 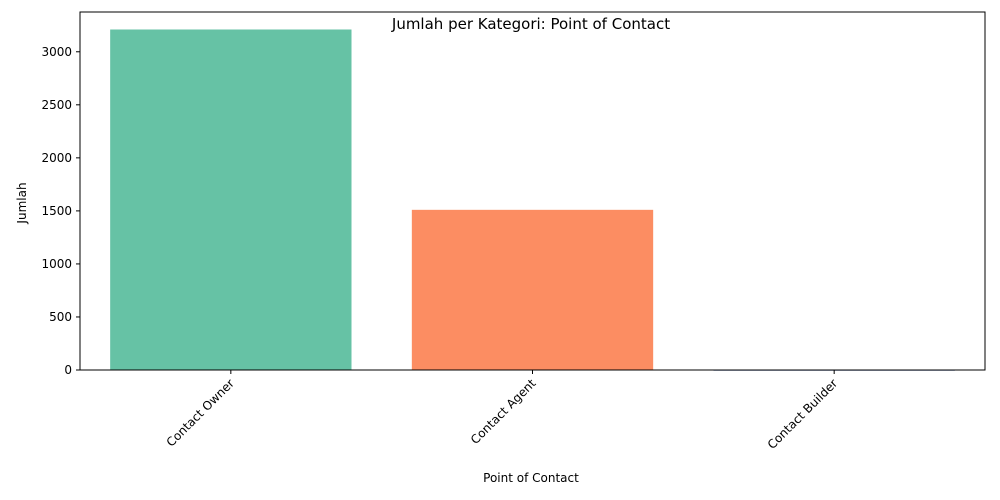 I want to click on y-tick-label-1000: 1000, so click(x=56, y=264).